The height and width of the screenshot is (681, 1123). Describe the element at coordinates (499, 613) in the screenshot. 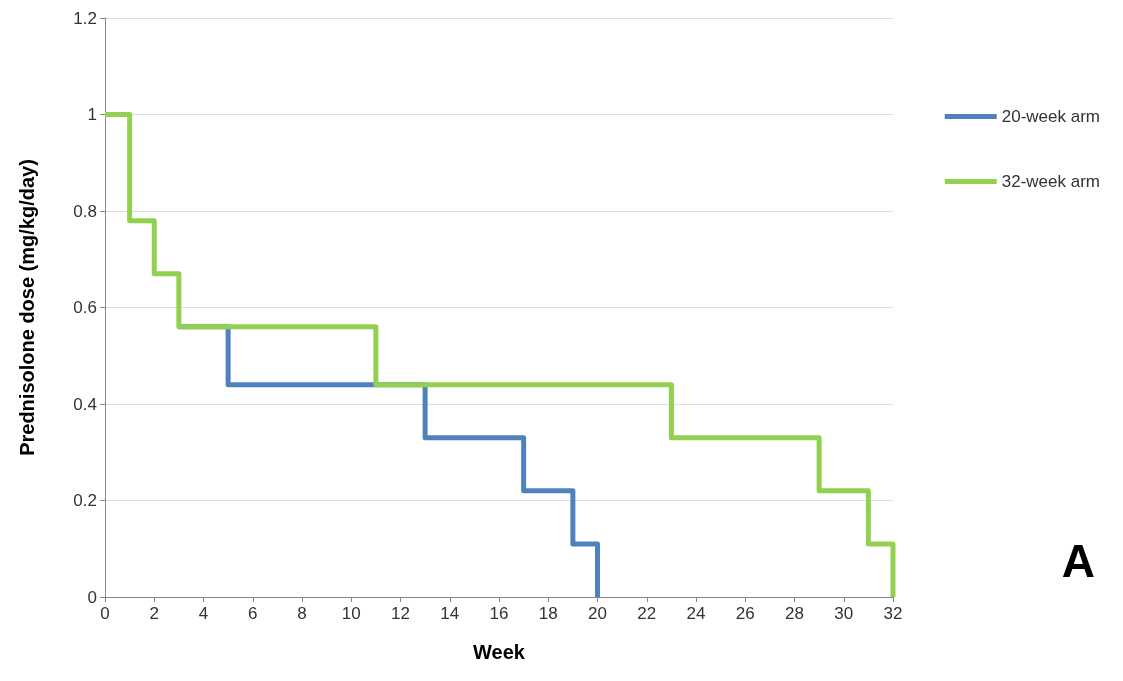

I see `x-tick-label: 16` at that location.